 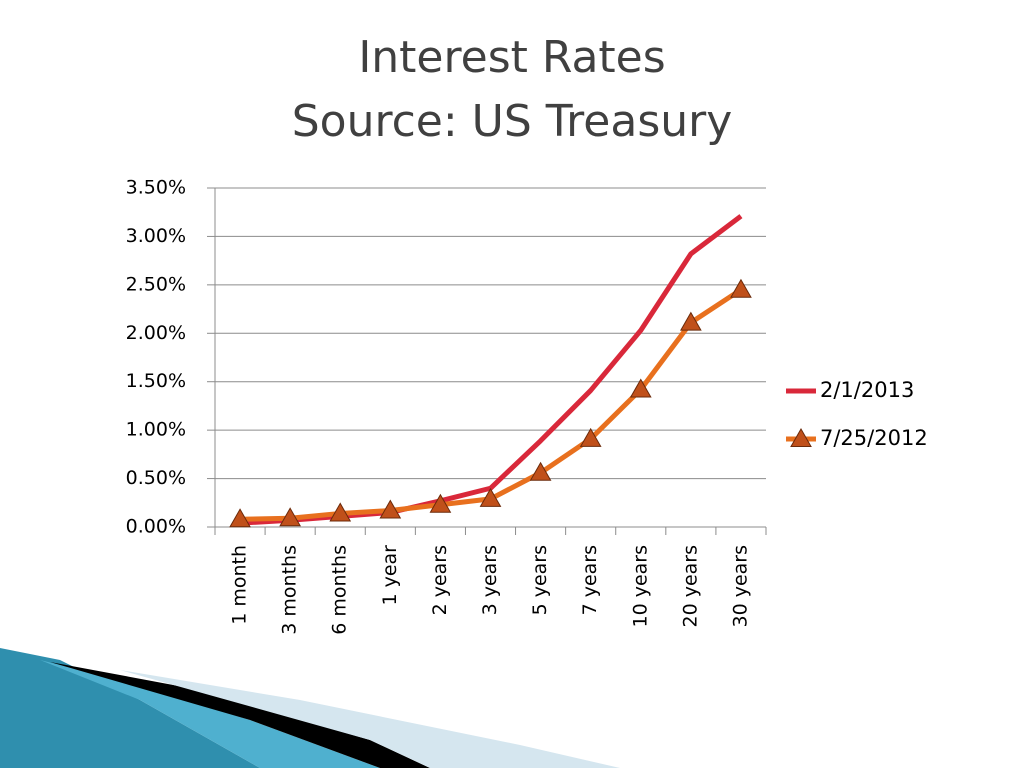 I want to click on y-tick-label: 0.50%, so click(x=156, y=478).